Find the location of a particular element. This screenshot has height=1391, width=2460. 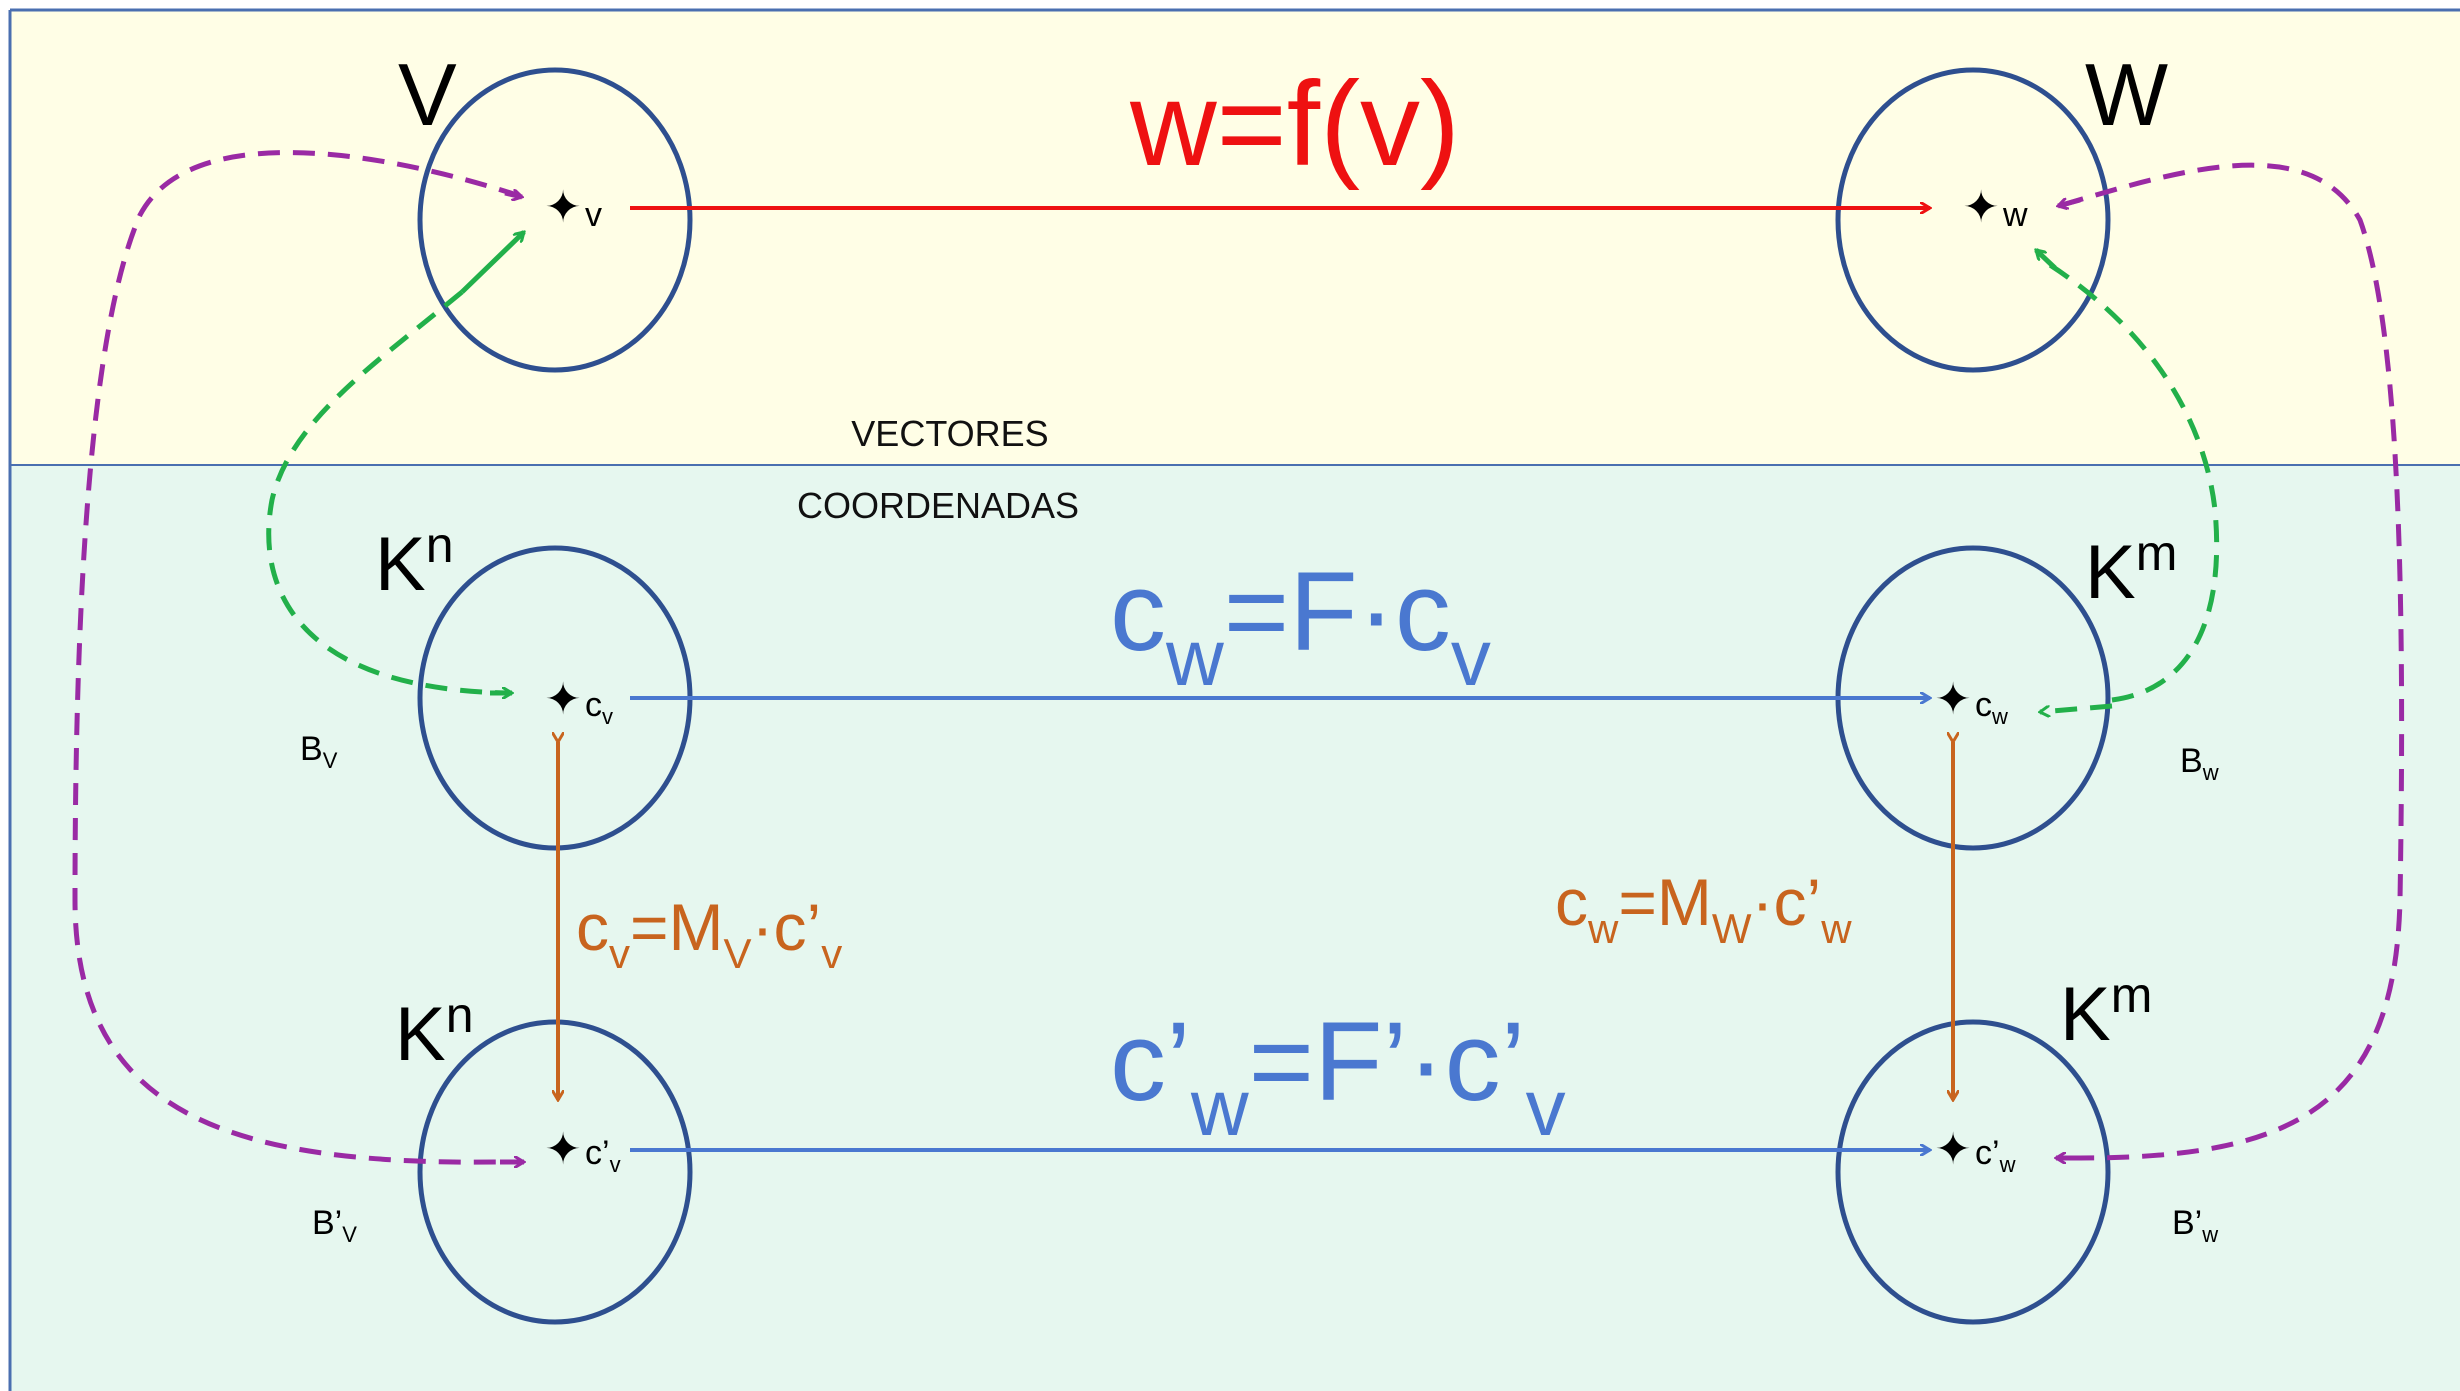

space-label-W: W is located at coordinates (2126, 94).